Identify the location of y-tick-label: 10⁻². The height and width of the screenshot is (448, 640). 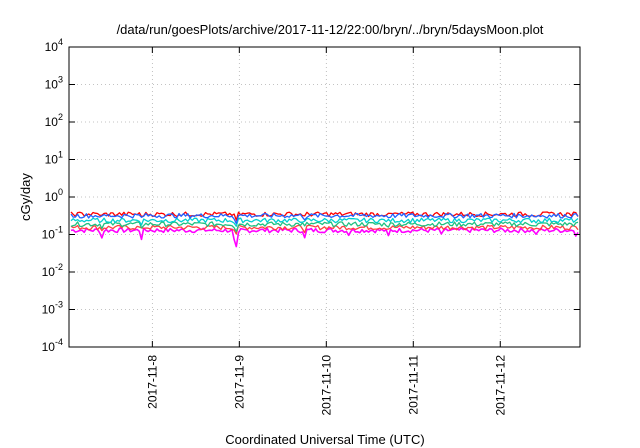
(52, 270).